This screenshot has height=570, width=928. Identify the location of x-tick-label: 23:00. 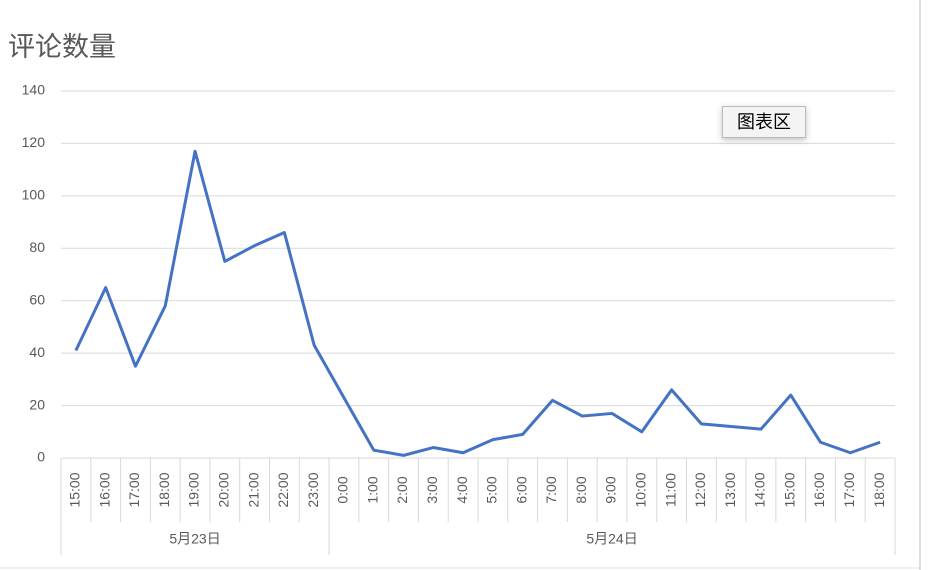
(313, 489).